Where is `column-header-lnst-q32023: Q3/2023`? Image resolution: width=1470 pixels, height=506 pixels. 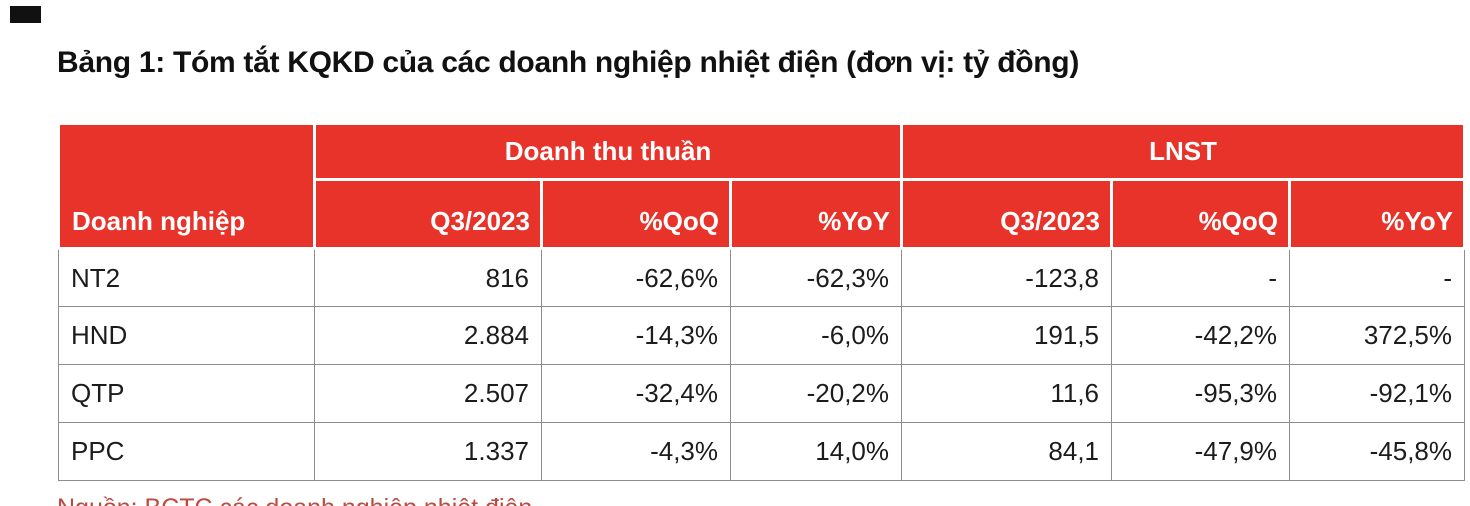 column-header-lnst-q32023: Q3/2023 is located at coordinates (1007, 214).